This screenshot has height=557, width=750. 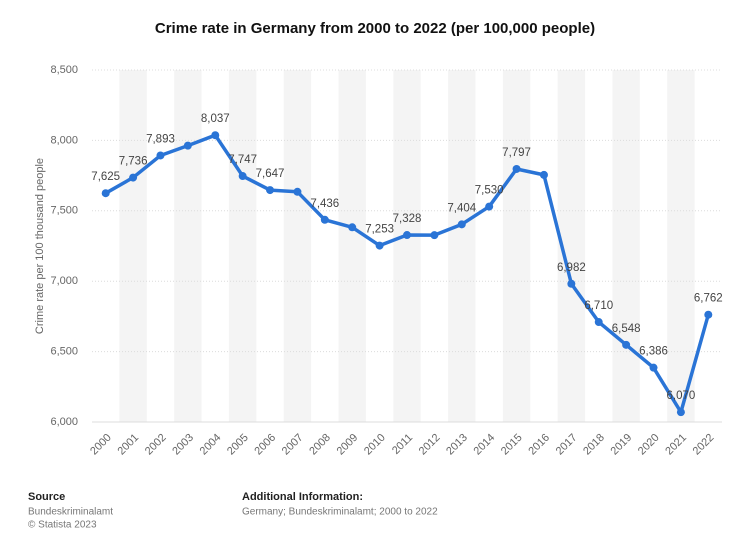 I want to click on copyright: © Statista 2023, so click(x=62, y=525).